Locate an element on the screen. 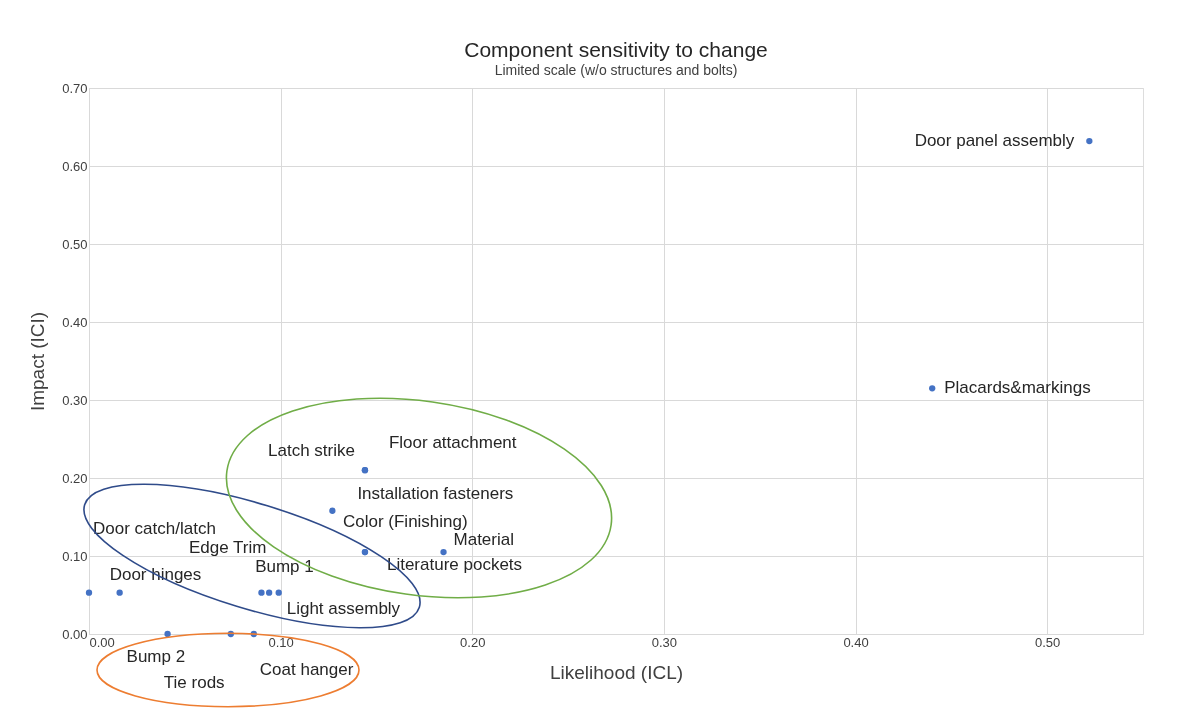 This screenshot has width=1180, height=722. data-label: Bump 2 is located at coordinates (156, 656).